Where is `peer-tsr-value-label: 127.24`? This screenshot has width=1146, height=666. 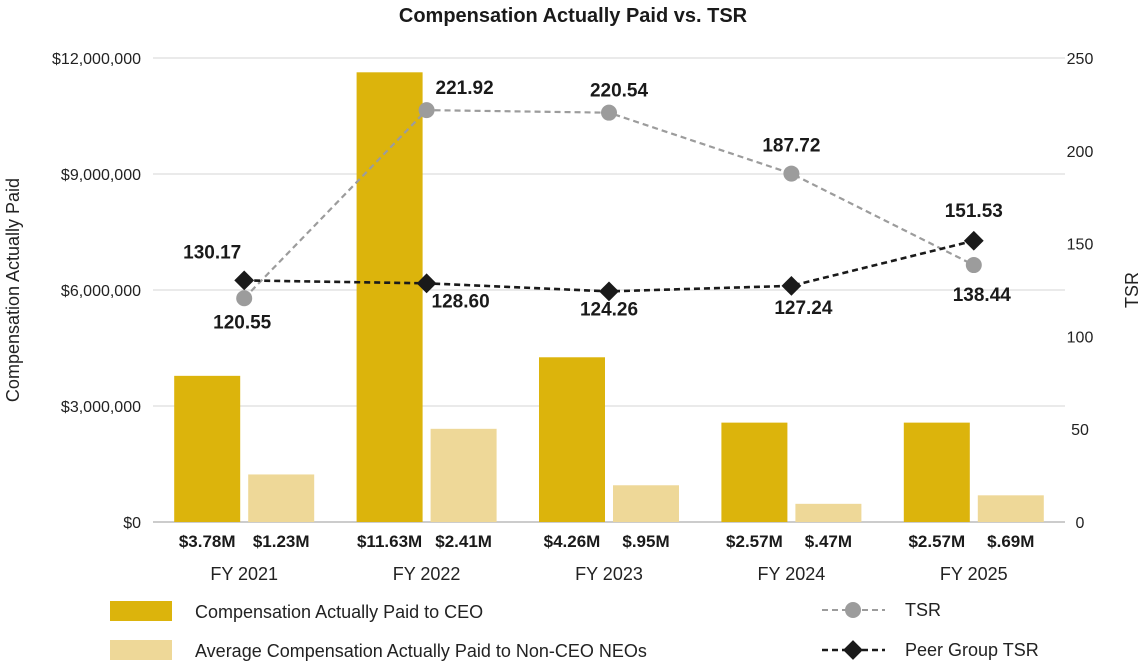
peer-tsr-value-label: 127.24 is located at coordinates (803, 308).